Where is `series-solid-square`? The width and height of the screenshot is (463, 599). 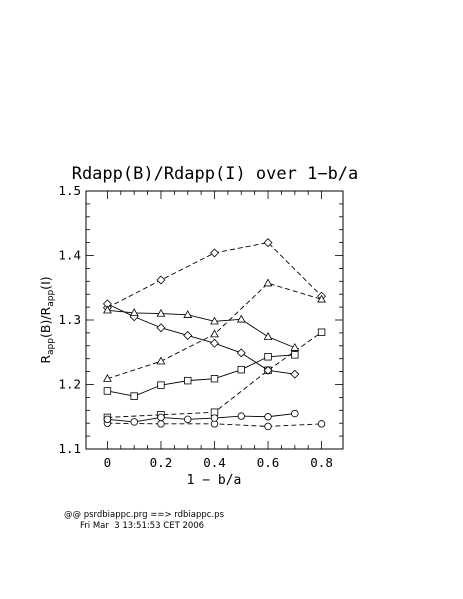 series-solid-square is located at coordinates (201, 375).